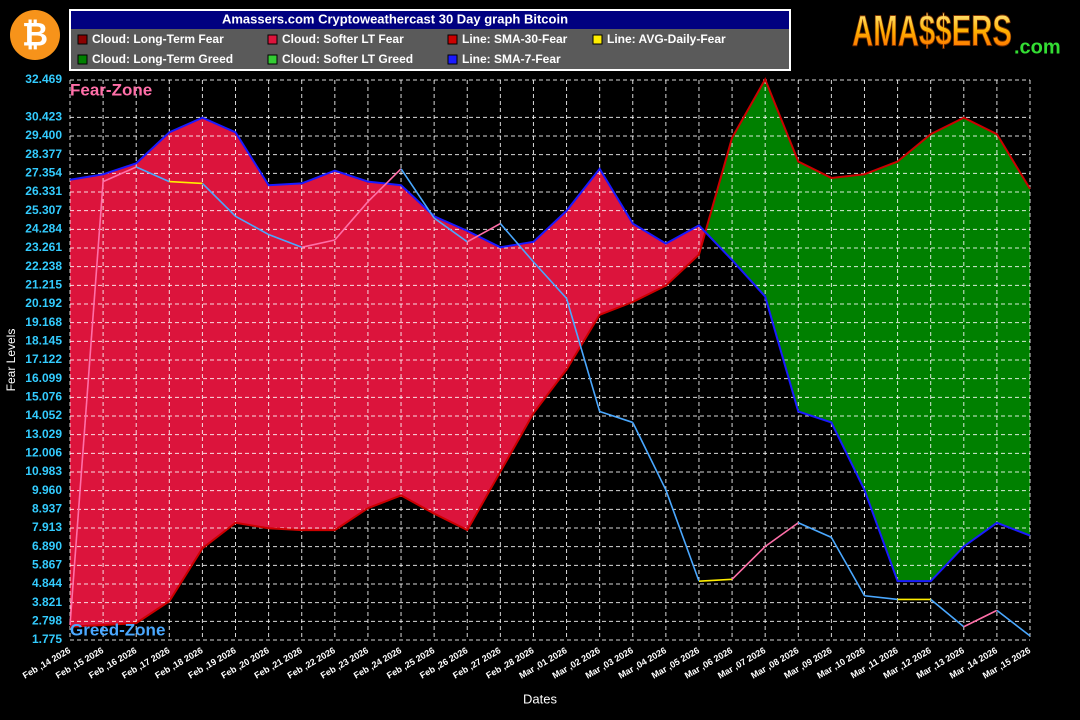 The image size is (1080, 720). I want to click on legend-label: Line: SMA-30-Fear, so click(515, 39).